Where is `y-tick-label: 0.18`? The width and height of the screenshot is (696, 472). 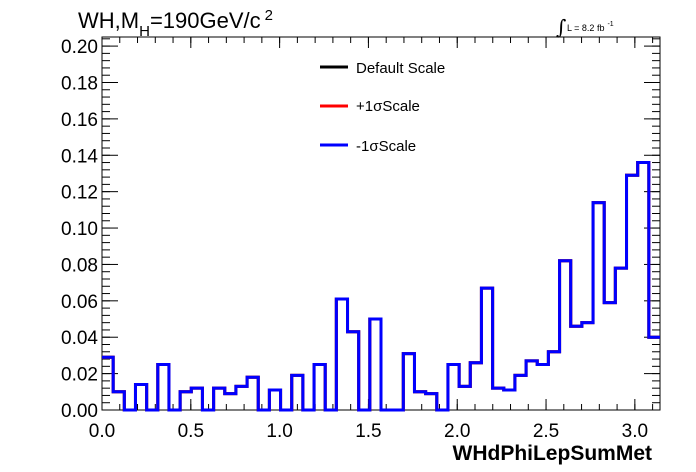 y-tick-label: 0.18 is located at coordinates (79, 83).